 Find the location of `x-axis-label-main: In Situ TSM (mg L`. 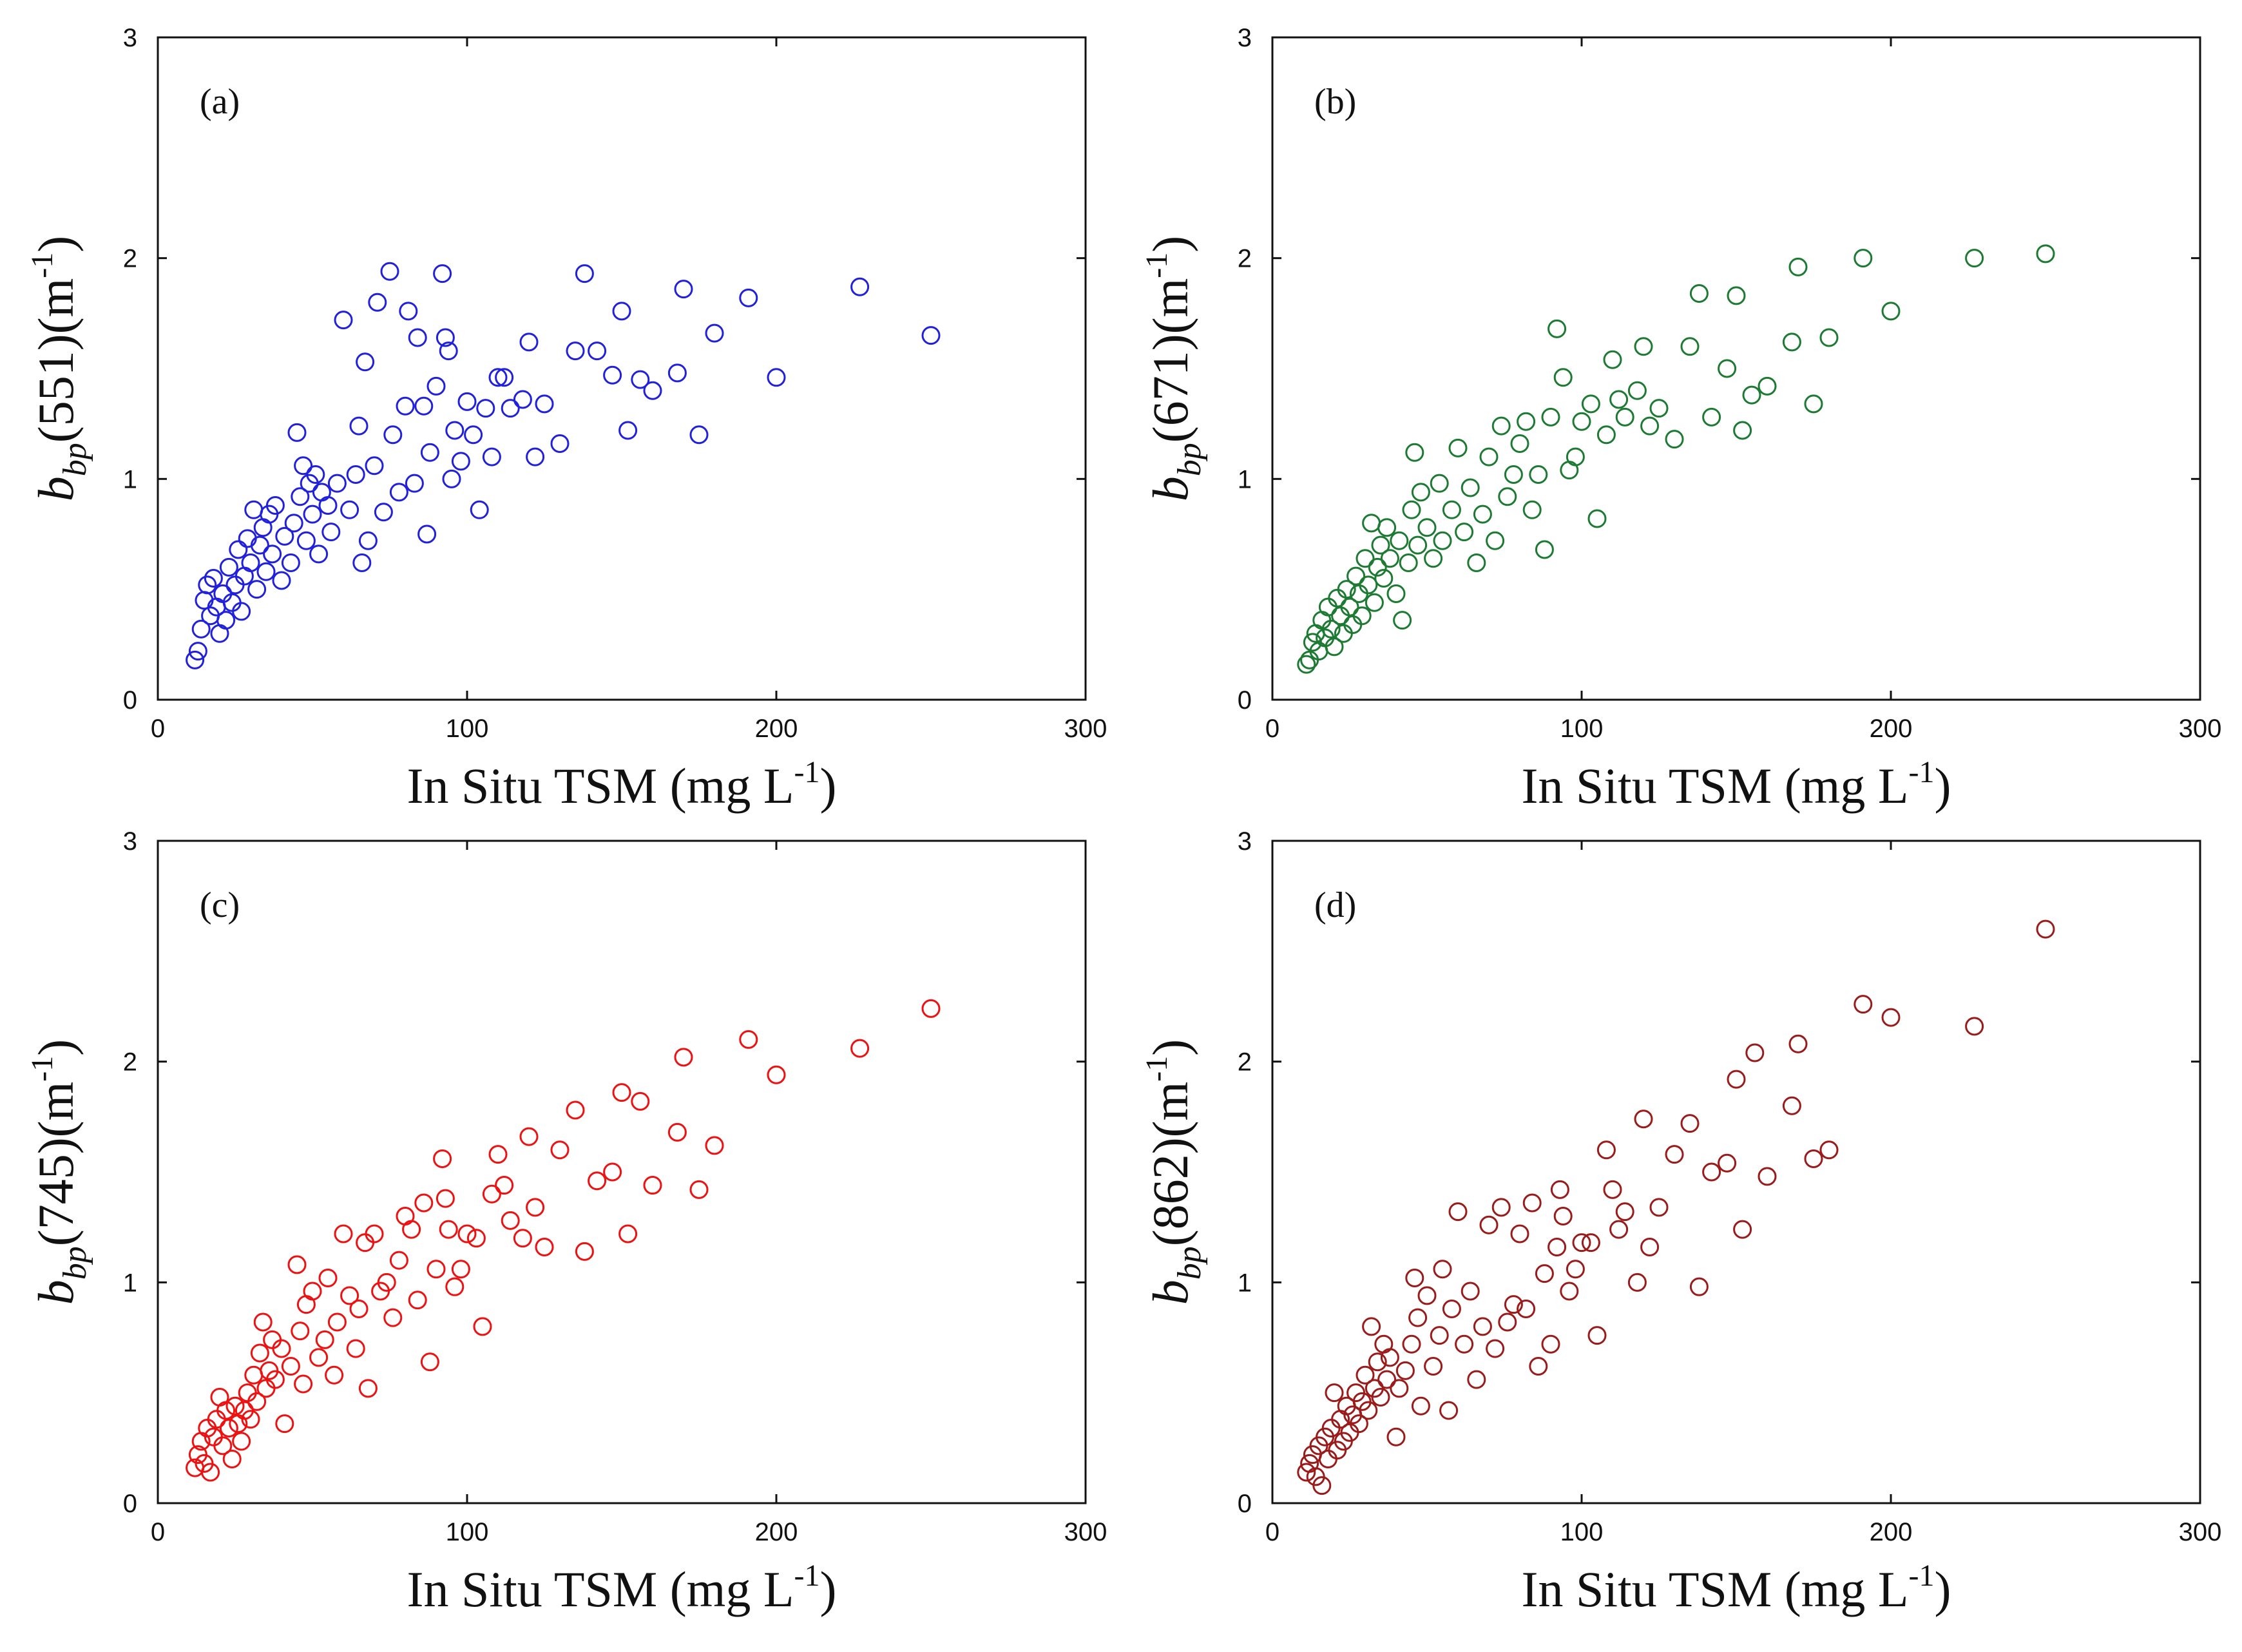

x-axis-label-main: In Situ TSM (mg L is located at coordinates (1715, 1589).